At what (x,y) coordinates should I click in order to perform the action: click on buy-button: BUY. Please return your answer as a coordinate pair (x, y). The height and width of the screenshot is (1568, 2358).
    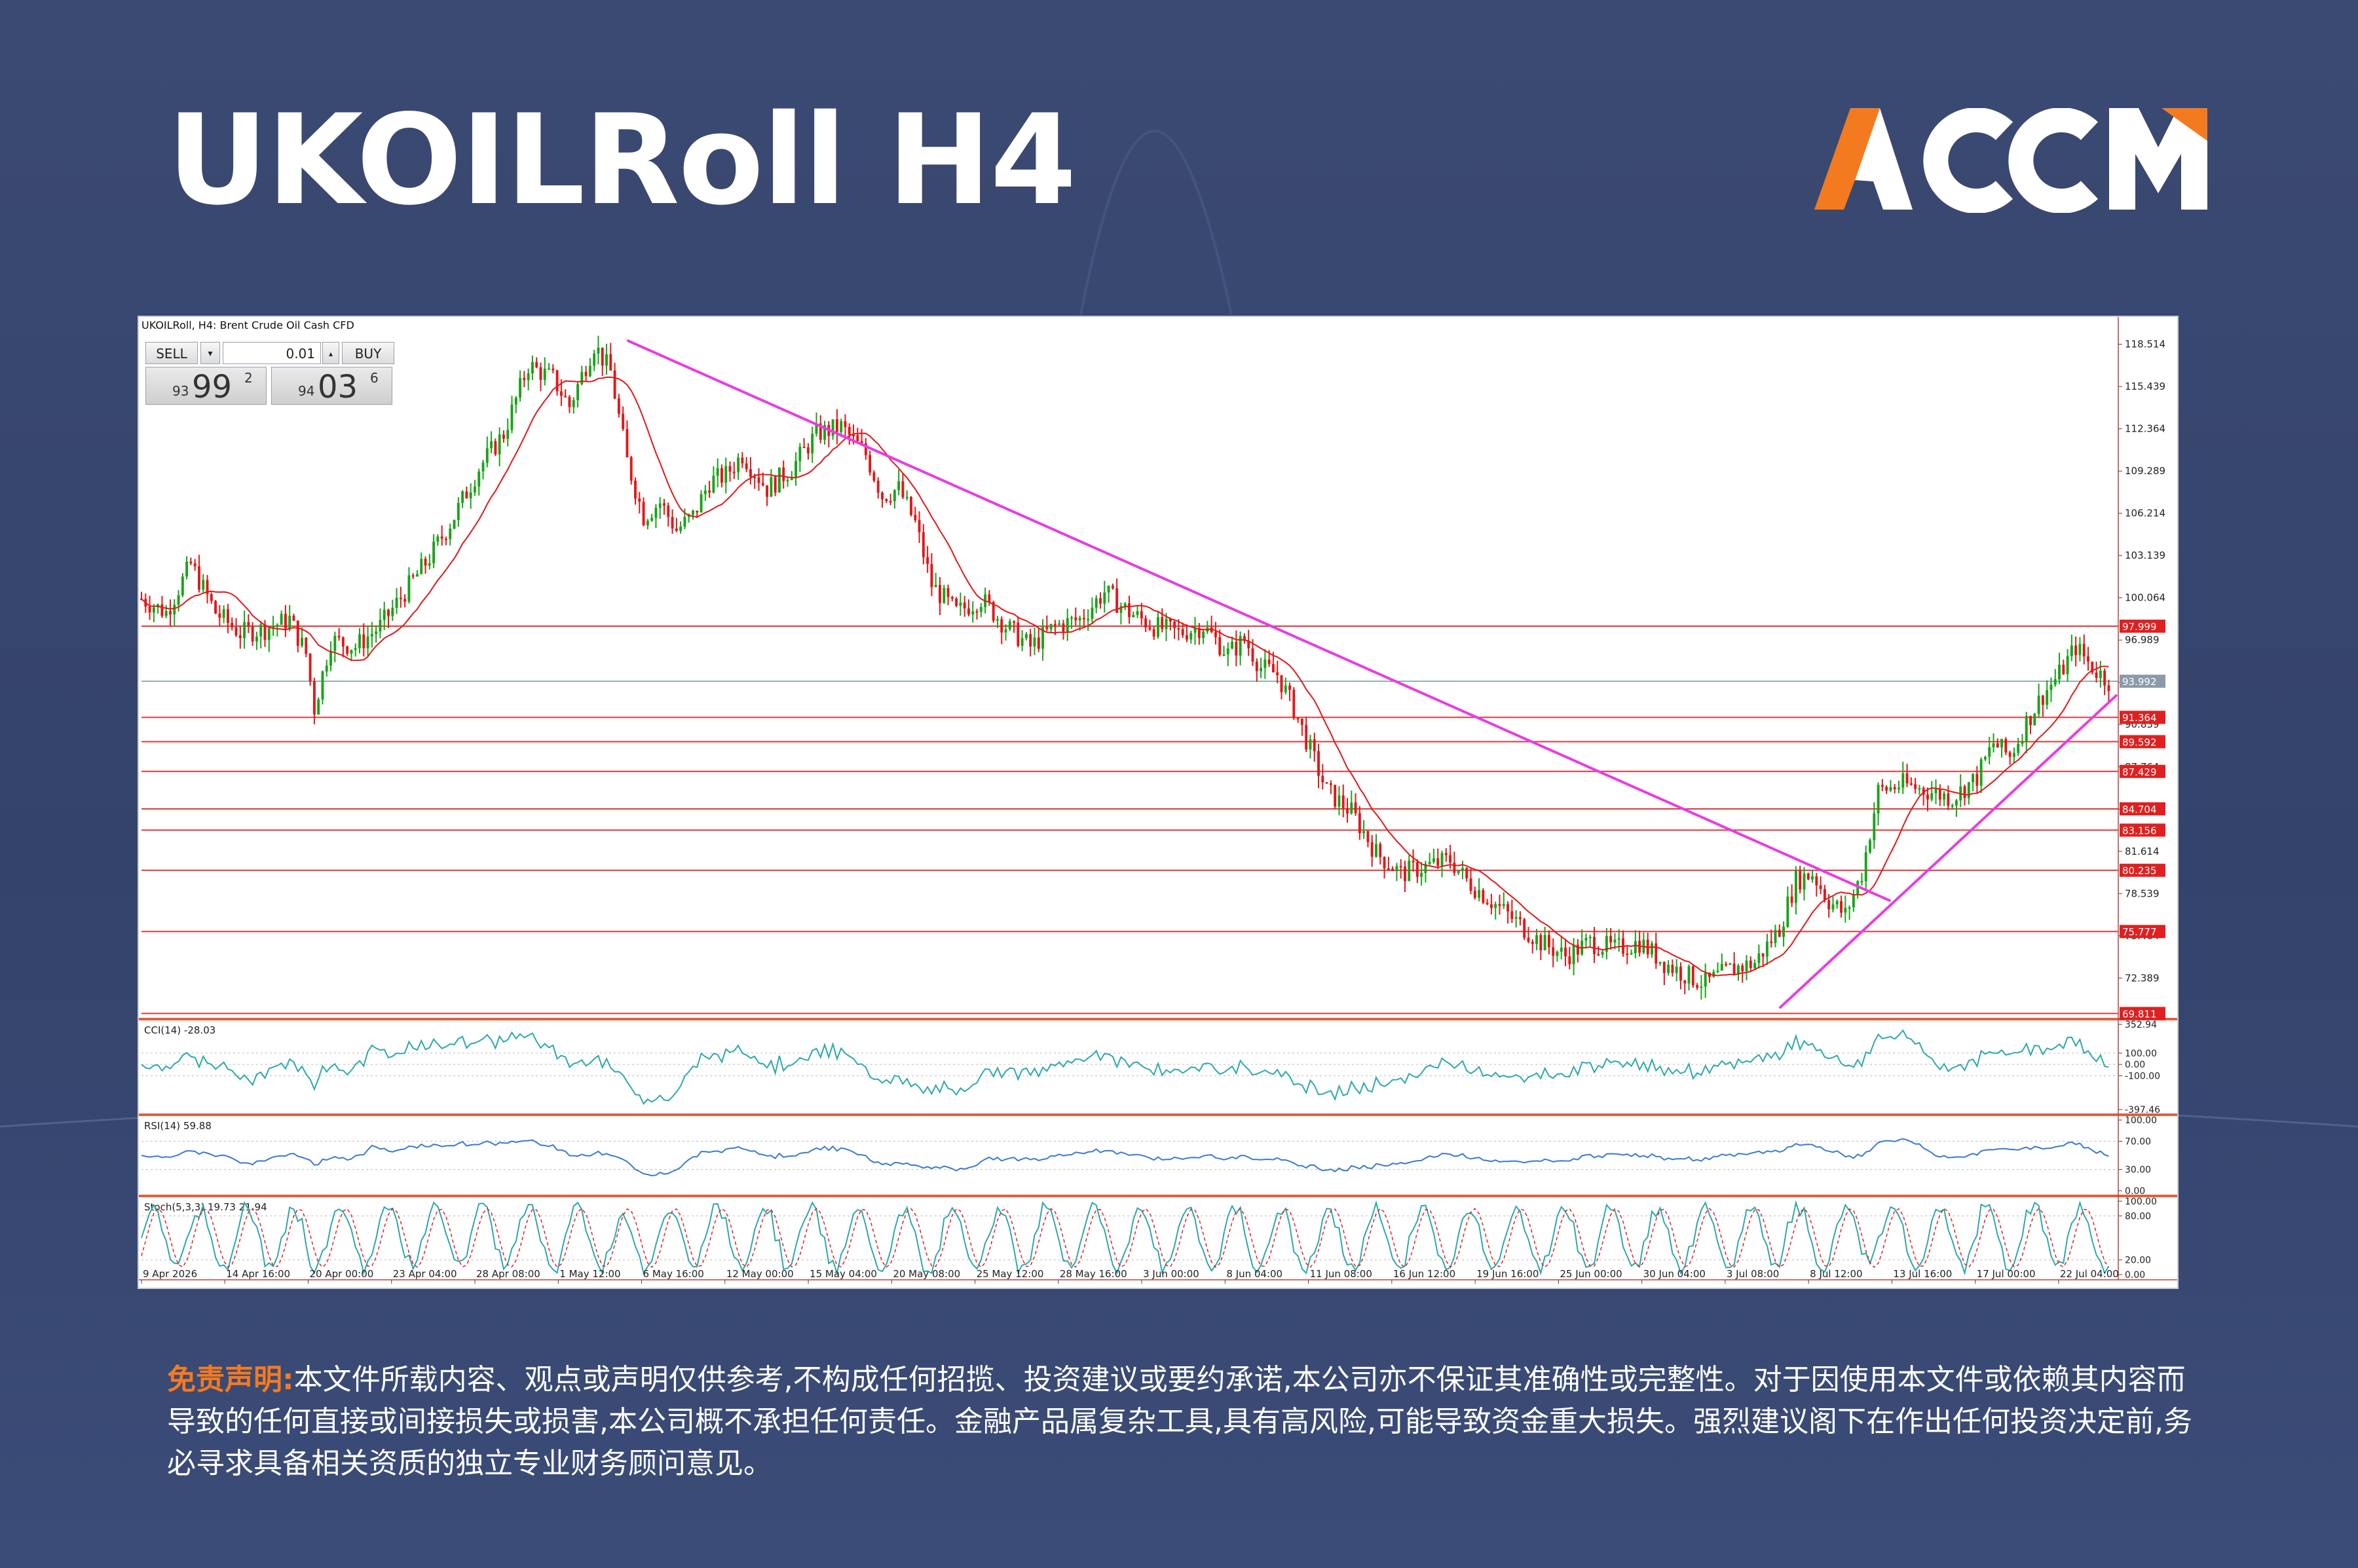
    Looking at the image, I should click on (368, 353).